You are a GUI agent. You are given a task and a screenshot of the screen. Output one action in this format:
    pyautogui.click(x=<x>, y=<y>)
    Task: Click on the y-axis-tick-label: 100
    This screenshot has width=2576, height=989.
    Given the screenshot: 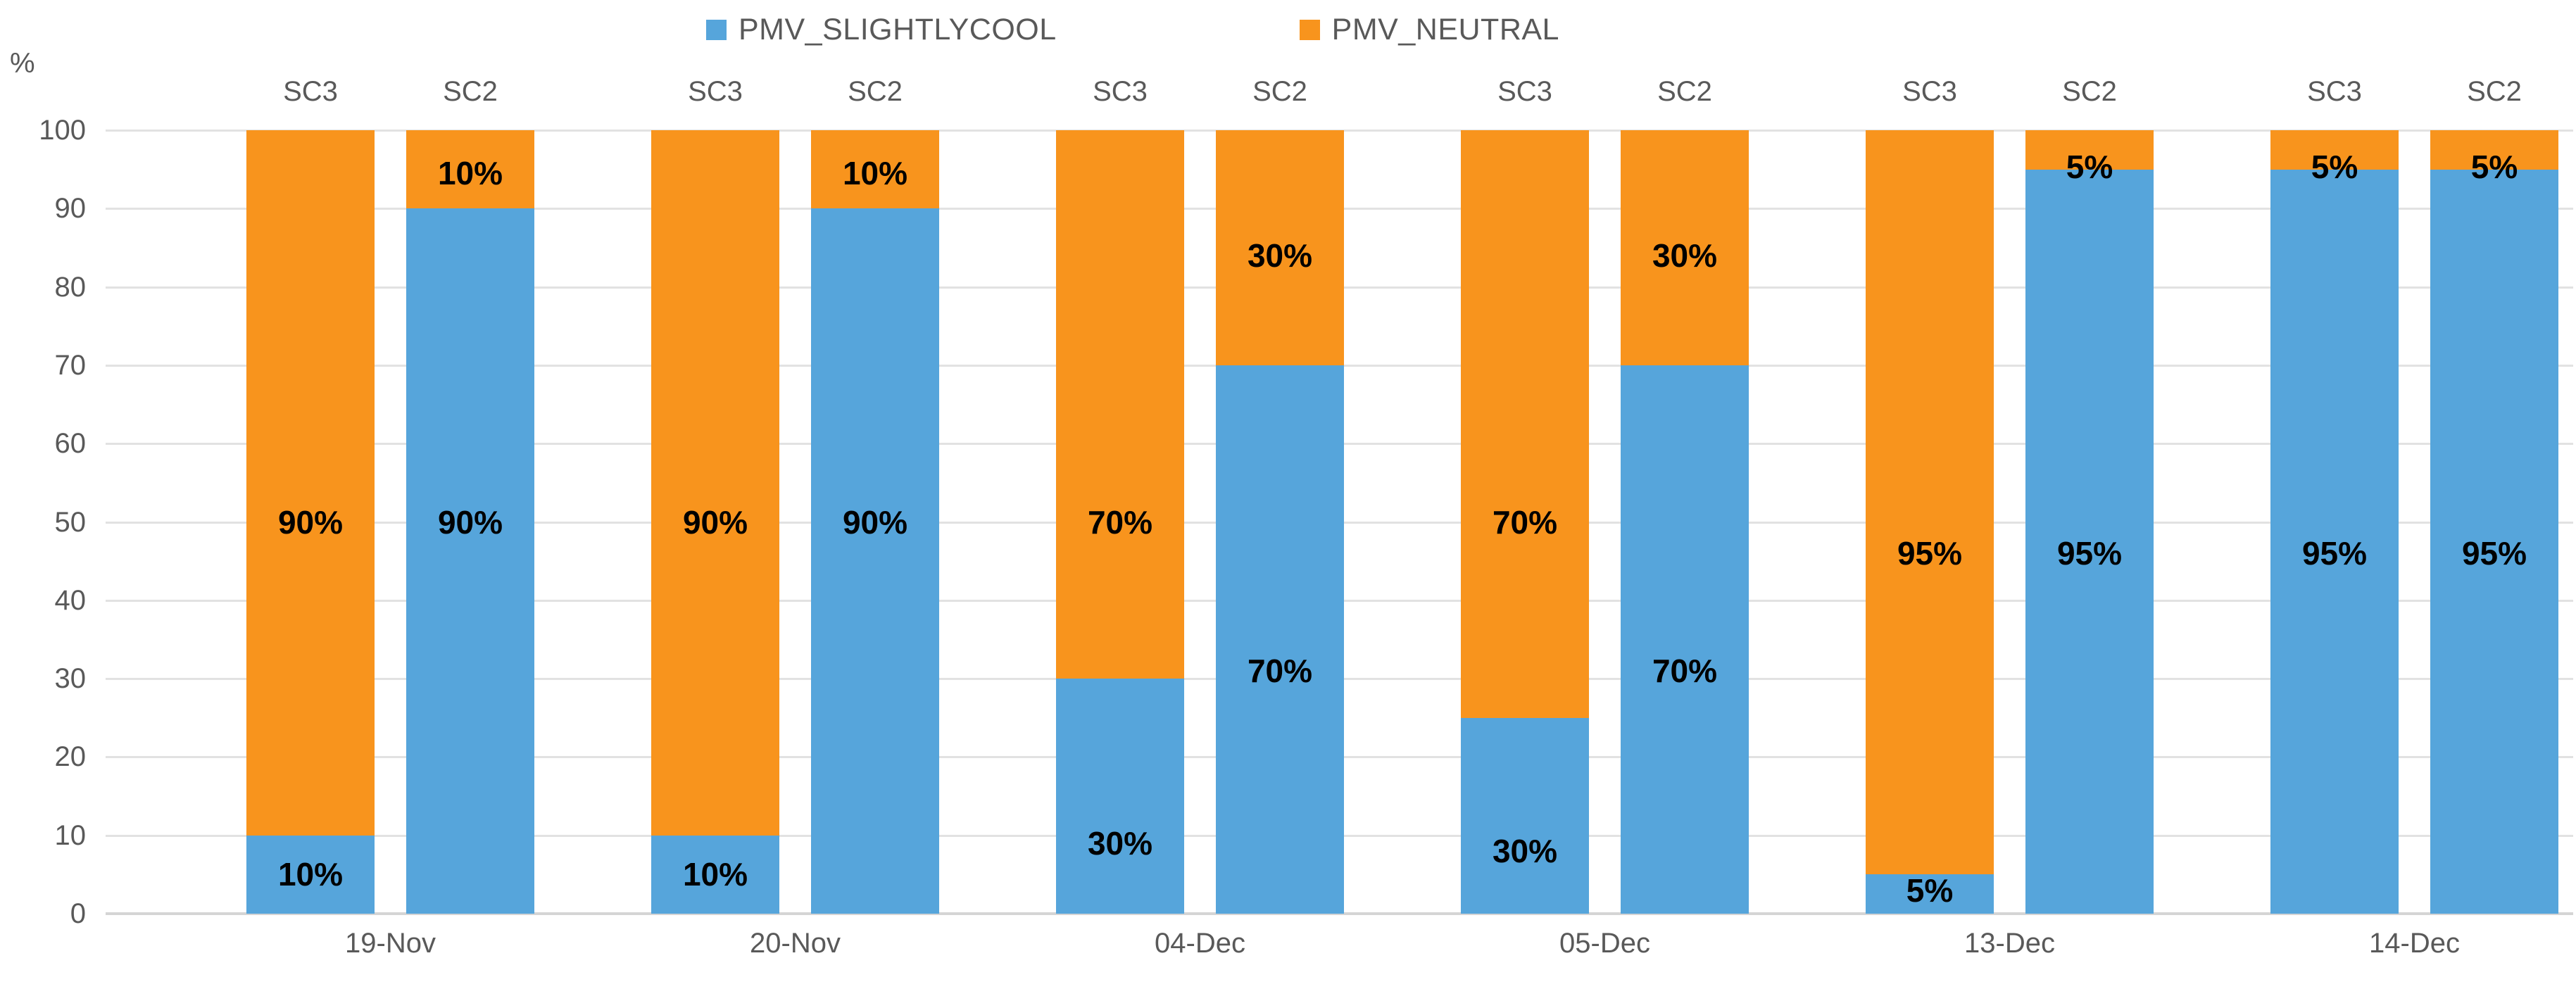 What is the action you would take?
    pyautogui.click(x=63, y=130)
    